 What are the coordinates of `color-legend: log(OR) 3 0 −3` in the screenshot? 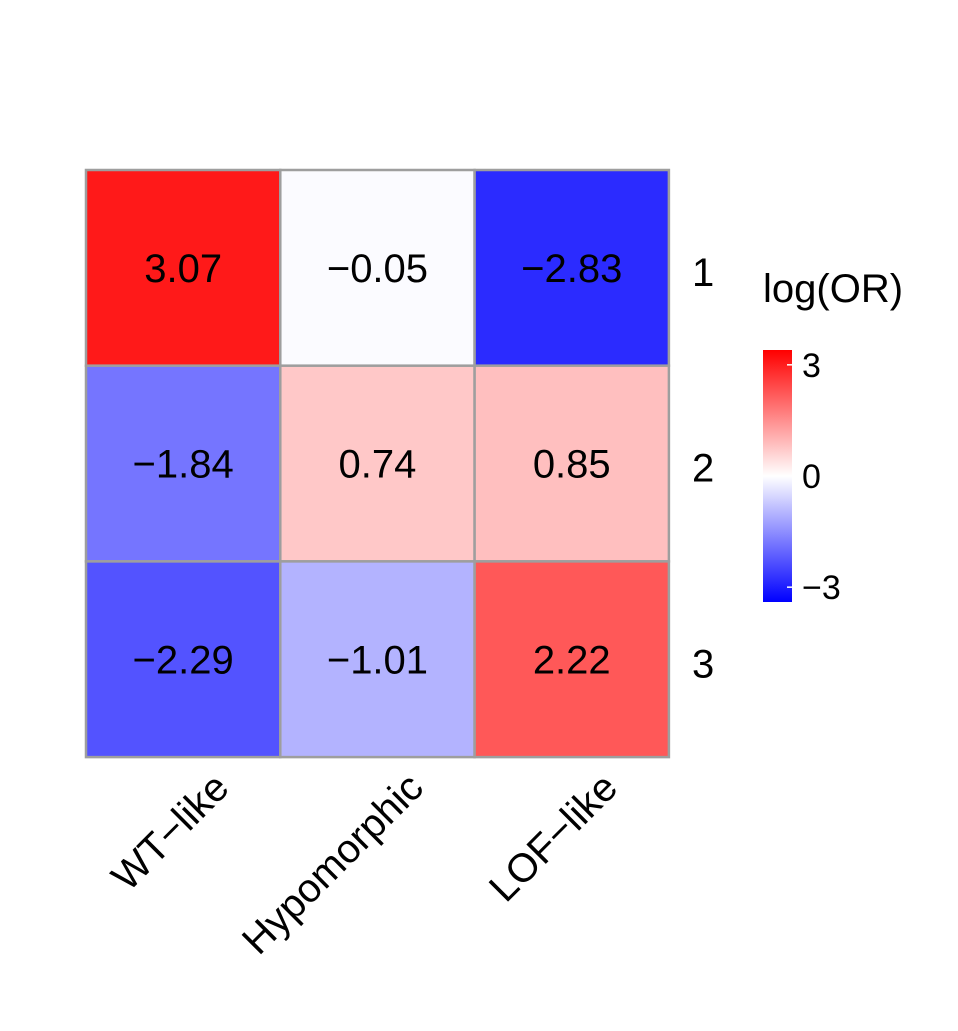 It's located at (833, 437).